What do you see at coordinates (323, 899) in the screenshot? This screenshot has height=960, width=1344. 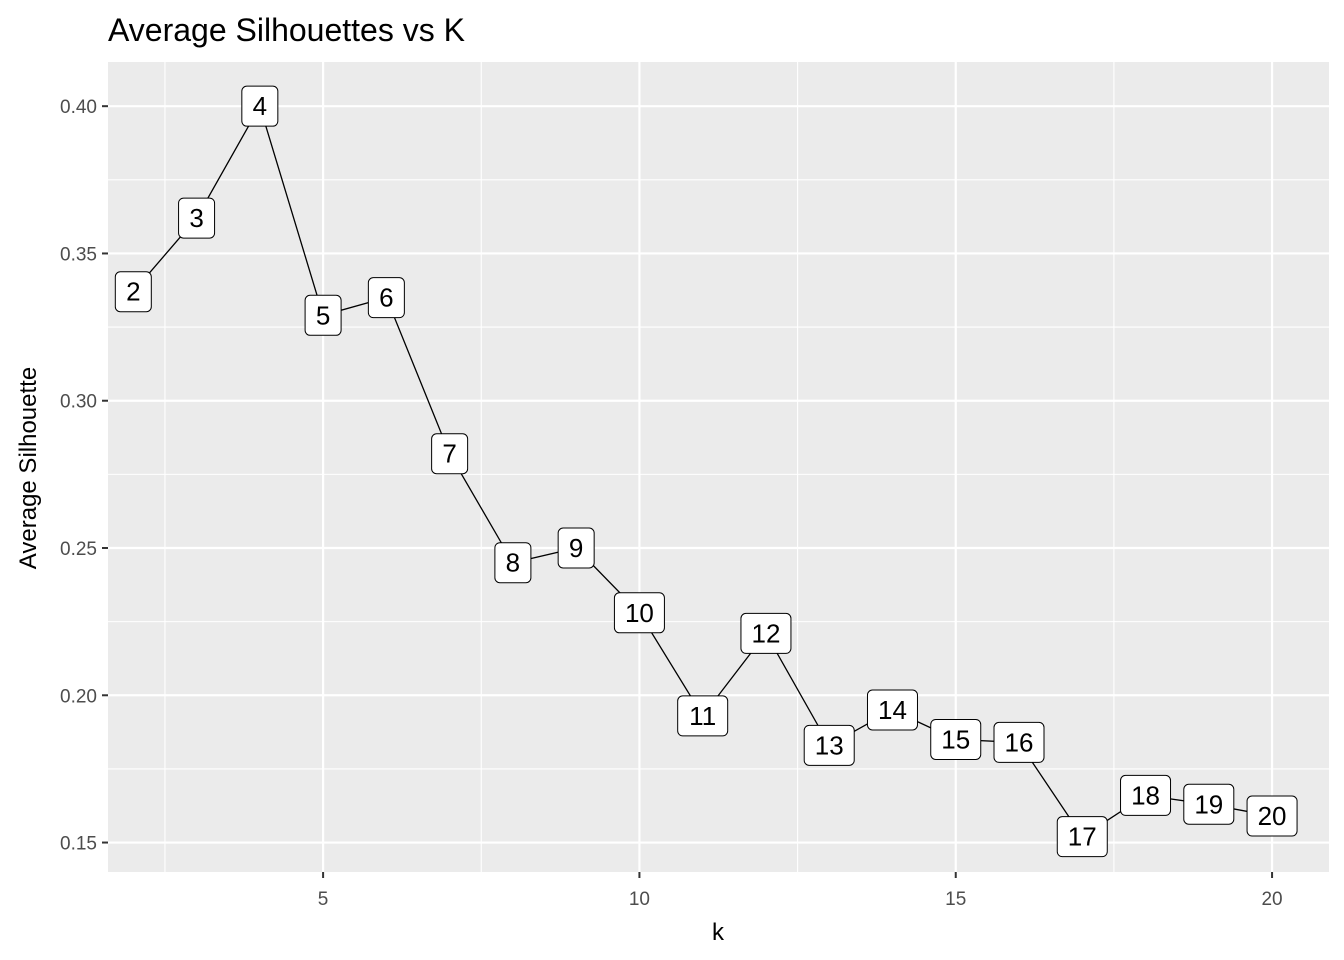 I see `x-tick-label: 5` at bounding box center [323, 899].